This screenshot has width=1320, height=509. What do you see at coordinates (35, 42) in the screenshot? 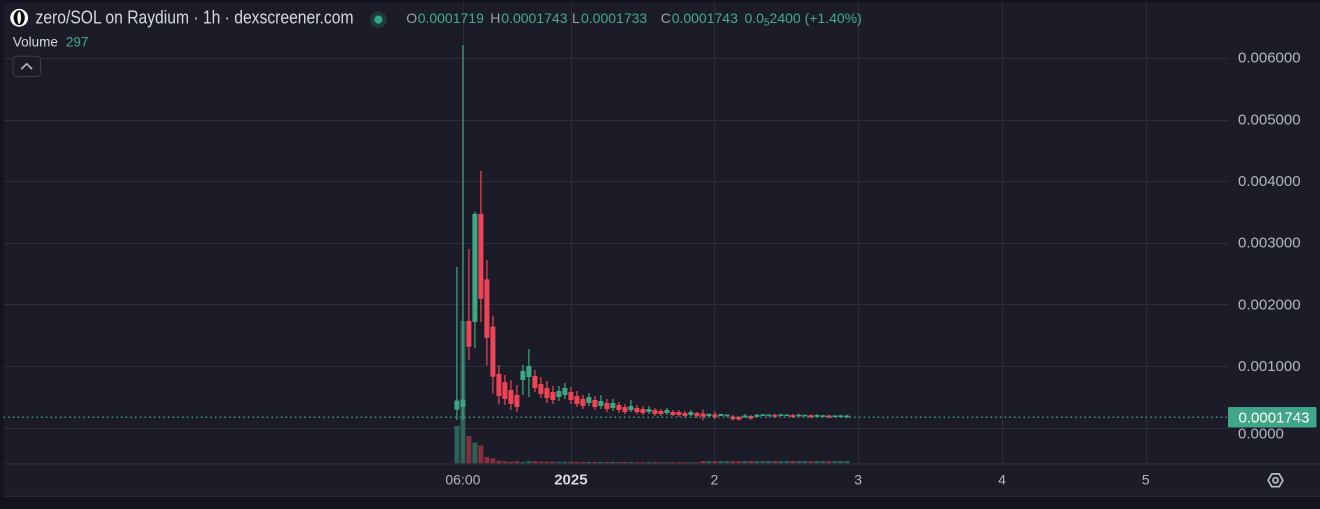
I see `svg-text: Volume` at bounding box center [35, 42].